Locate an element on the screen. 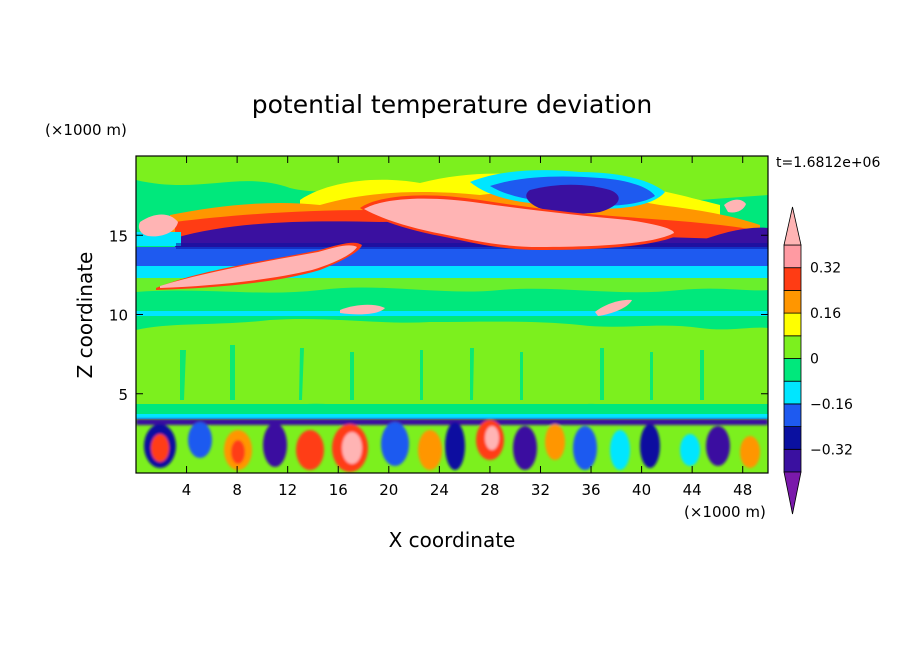 This screenshot has width=904, height=654. x-tick-label: 40 is located at coordinates (641, 490).